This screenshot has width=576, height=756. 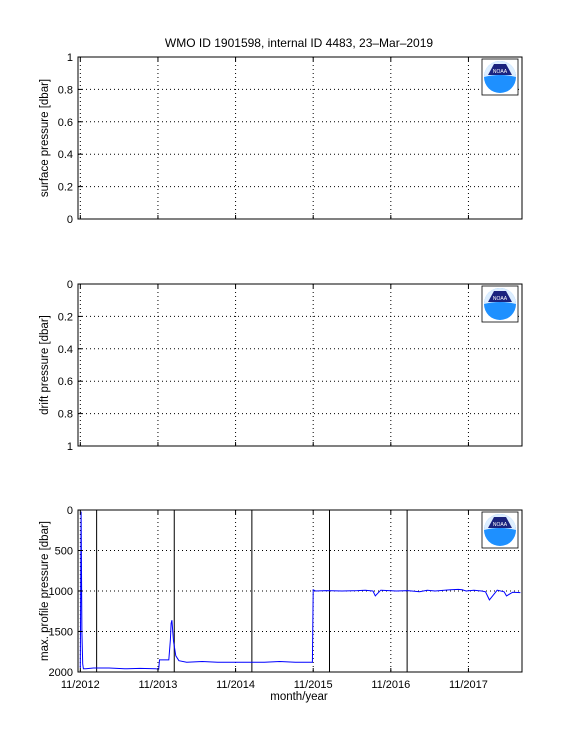 What do you see at coordinates (45, 591) in the screenshot?
I see `y-axis-label: max. profile pressure [dbar]` at bounding box center [45, 591].